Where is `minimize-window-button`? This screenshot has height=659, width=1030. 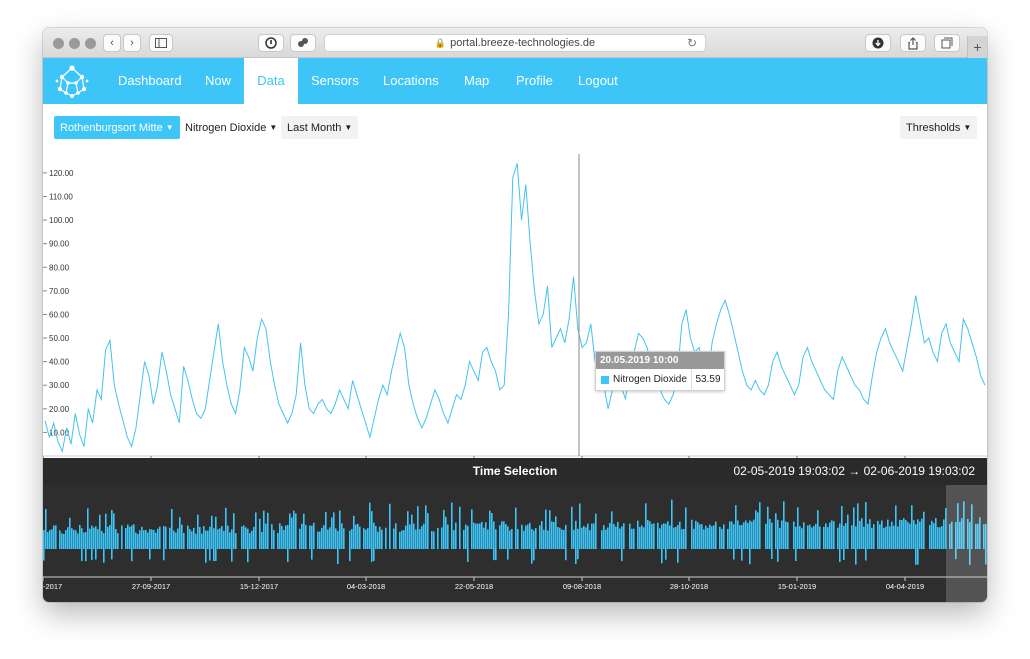 minimize-window-button is located at coordinates (74, 43).